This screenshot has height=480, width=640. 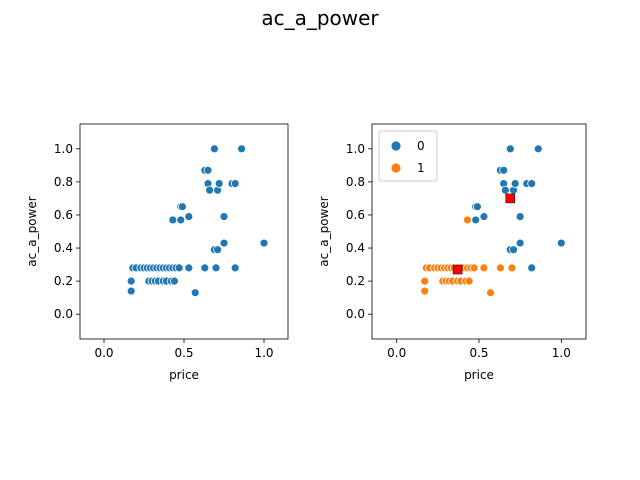 What do you see at coordinates (421, 168) in the screenshot?
I see `legend-label: 1` at bounding box center [421, 168].